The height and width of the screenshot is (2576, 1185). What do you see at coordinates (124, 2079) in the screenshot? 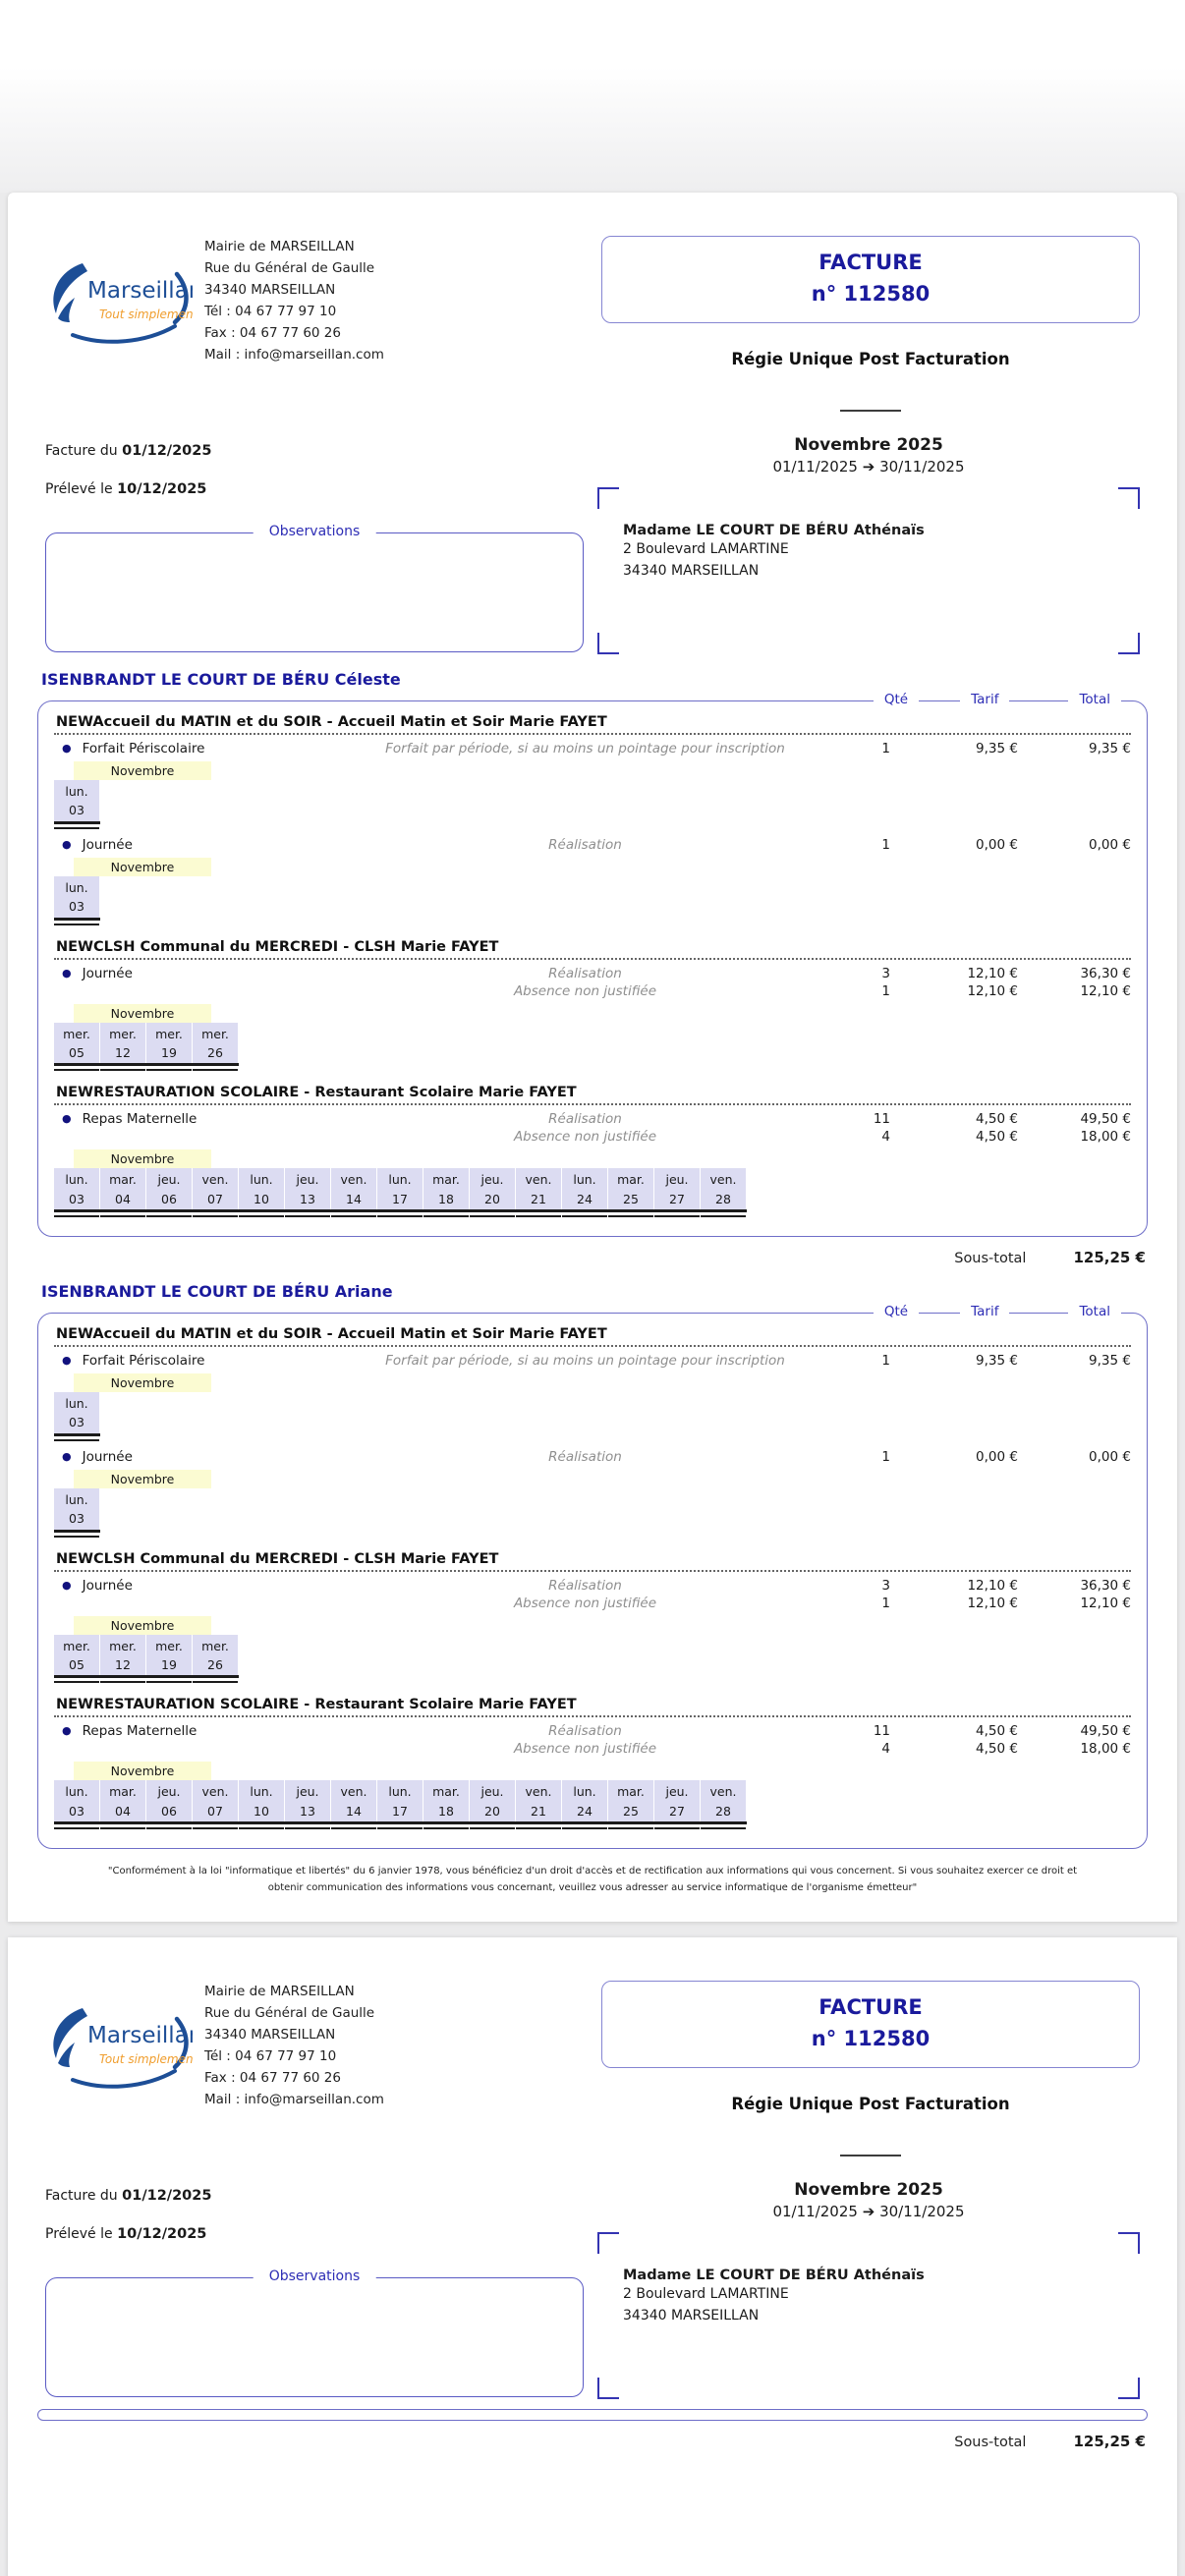
I see `marseillan-logo: Marseillan Tout simplement` at bounding box center [124, 2079].